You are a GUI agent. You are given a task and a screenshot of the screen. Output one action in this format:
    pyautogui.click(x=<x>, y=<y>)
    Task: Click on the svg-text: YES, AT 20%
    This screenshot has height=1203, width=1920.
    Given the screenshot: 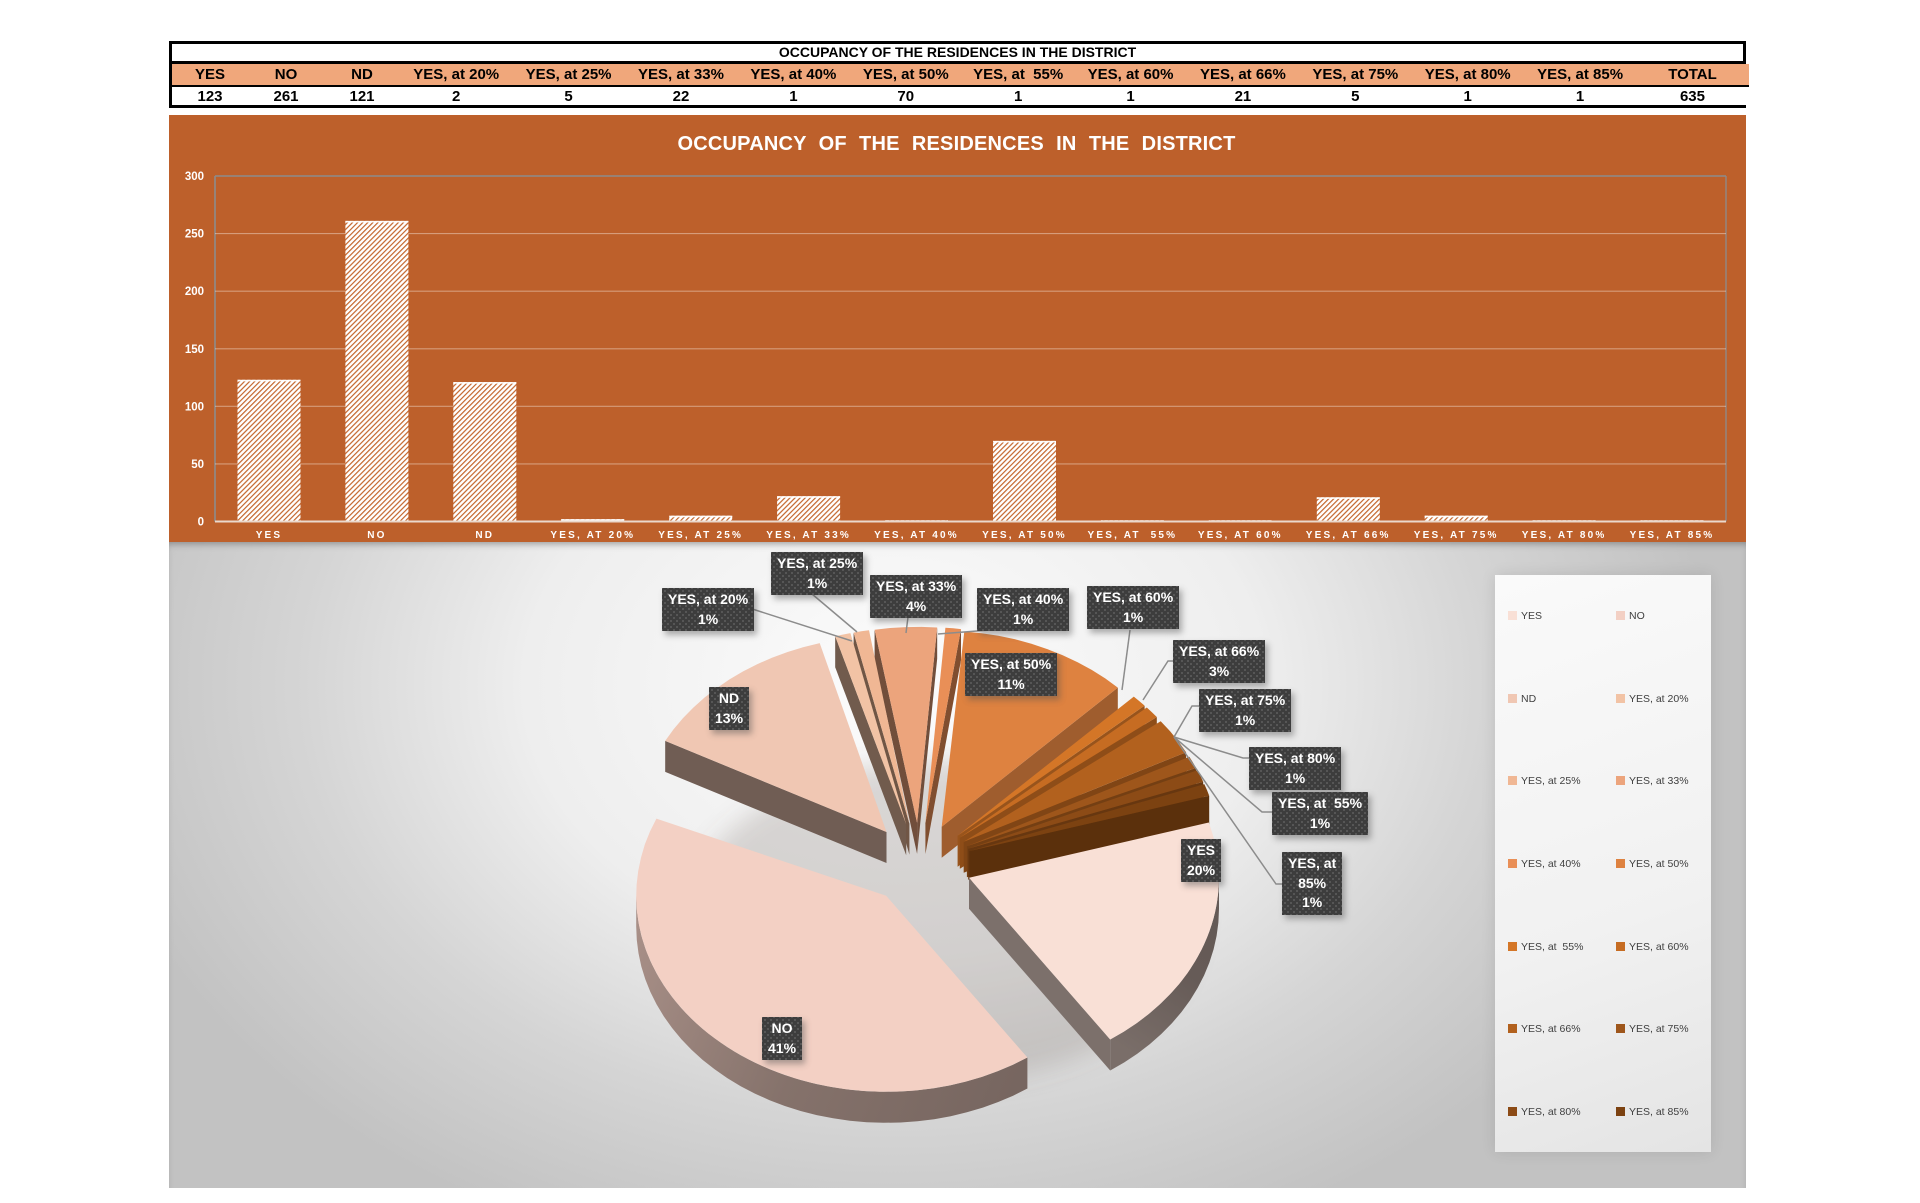 What is the action you would take?
    pyautogui.click(x=592, y=535)
    